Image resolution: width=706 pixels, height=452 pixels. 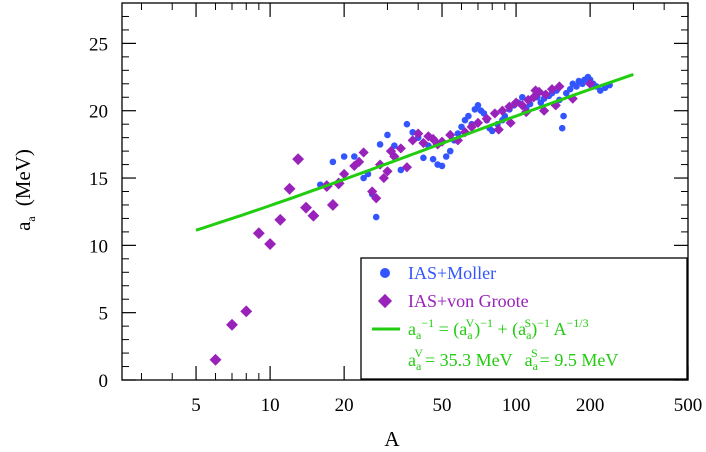 What do you see at coordinates (477, 329) in the screenshot?
I see `formula-mid1: )` at bounding box center [477, 329].